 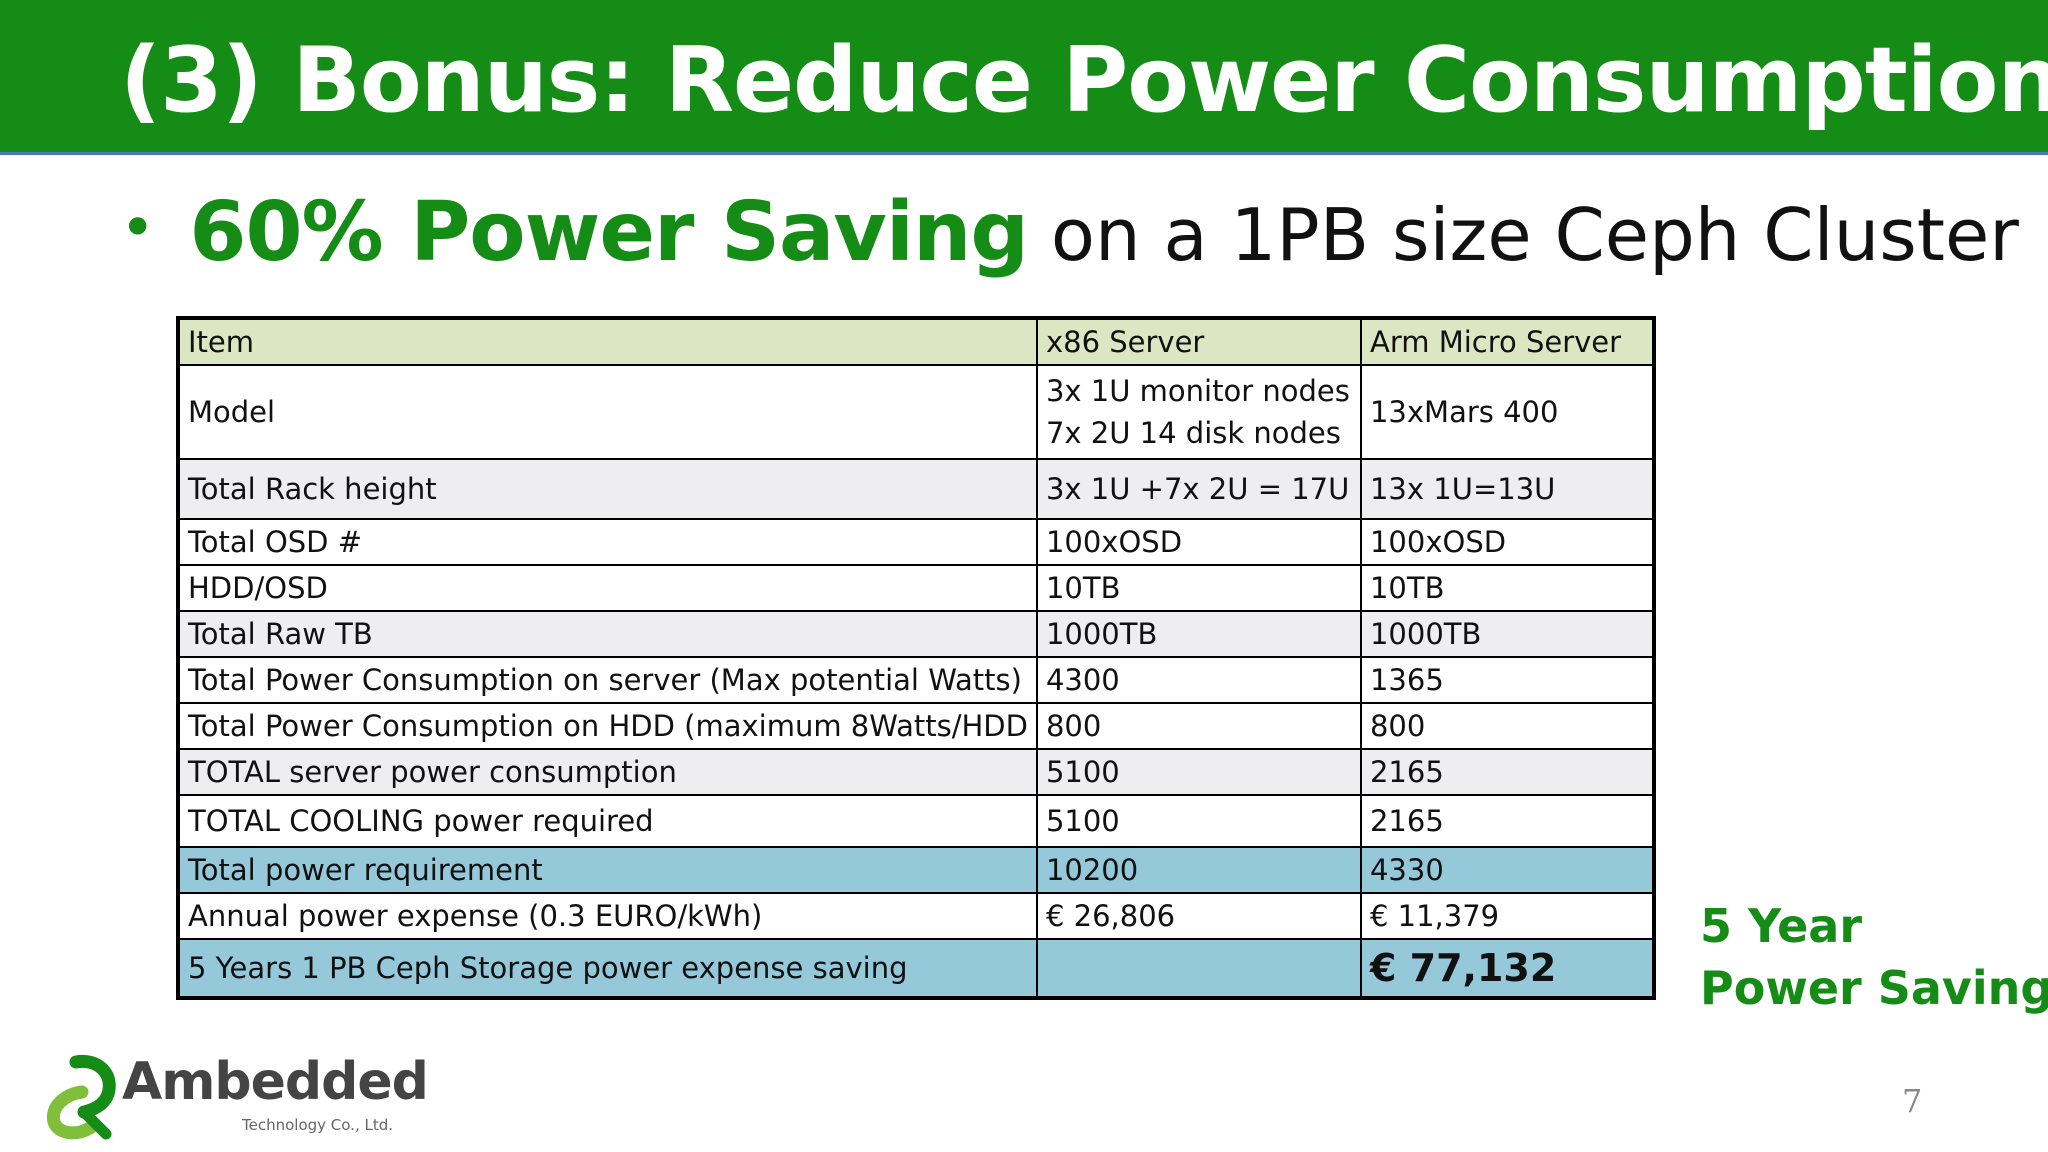 What do you see at coordinates (1507, 870) in the screenshot?
I see `cell-arm: 4330` at bounding box center [1507, 870].